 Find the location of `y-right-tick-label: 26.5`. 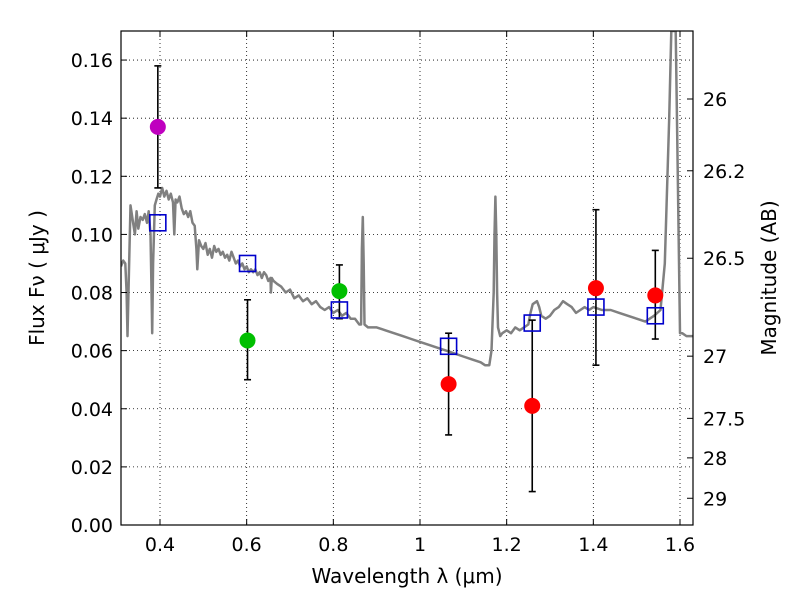

y-right-tick-label: 26.5 is located at coordinates (724, 259).